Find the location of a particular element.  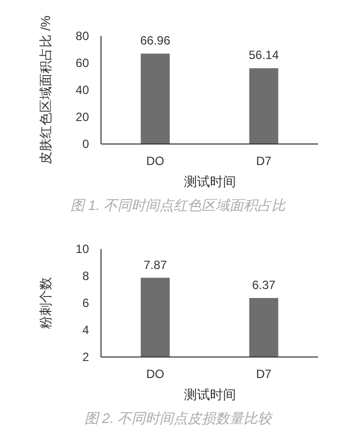

caption: 图 1. 不同时间点红色区域面积占比 is located at coordinates (178, 205).